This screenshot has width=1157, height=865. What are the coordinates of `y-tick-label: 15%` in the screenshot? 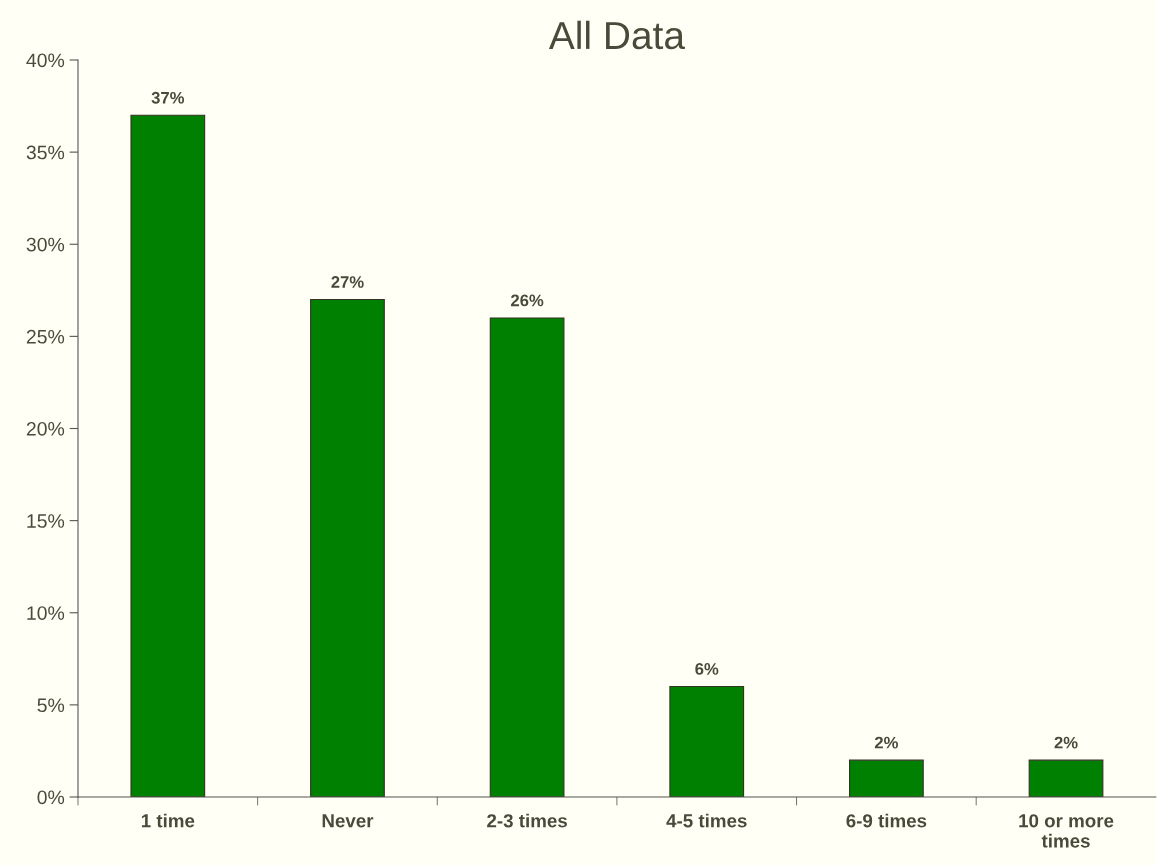 It's located at (46, 521).